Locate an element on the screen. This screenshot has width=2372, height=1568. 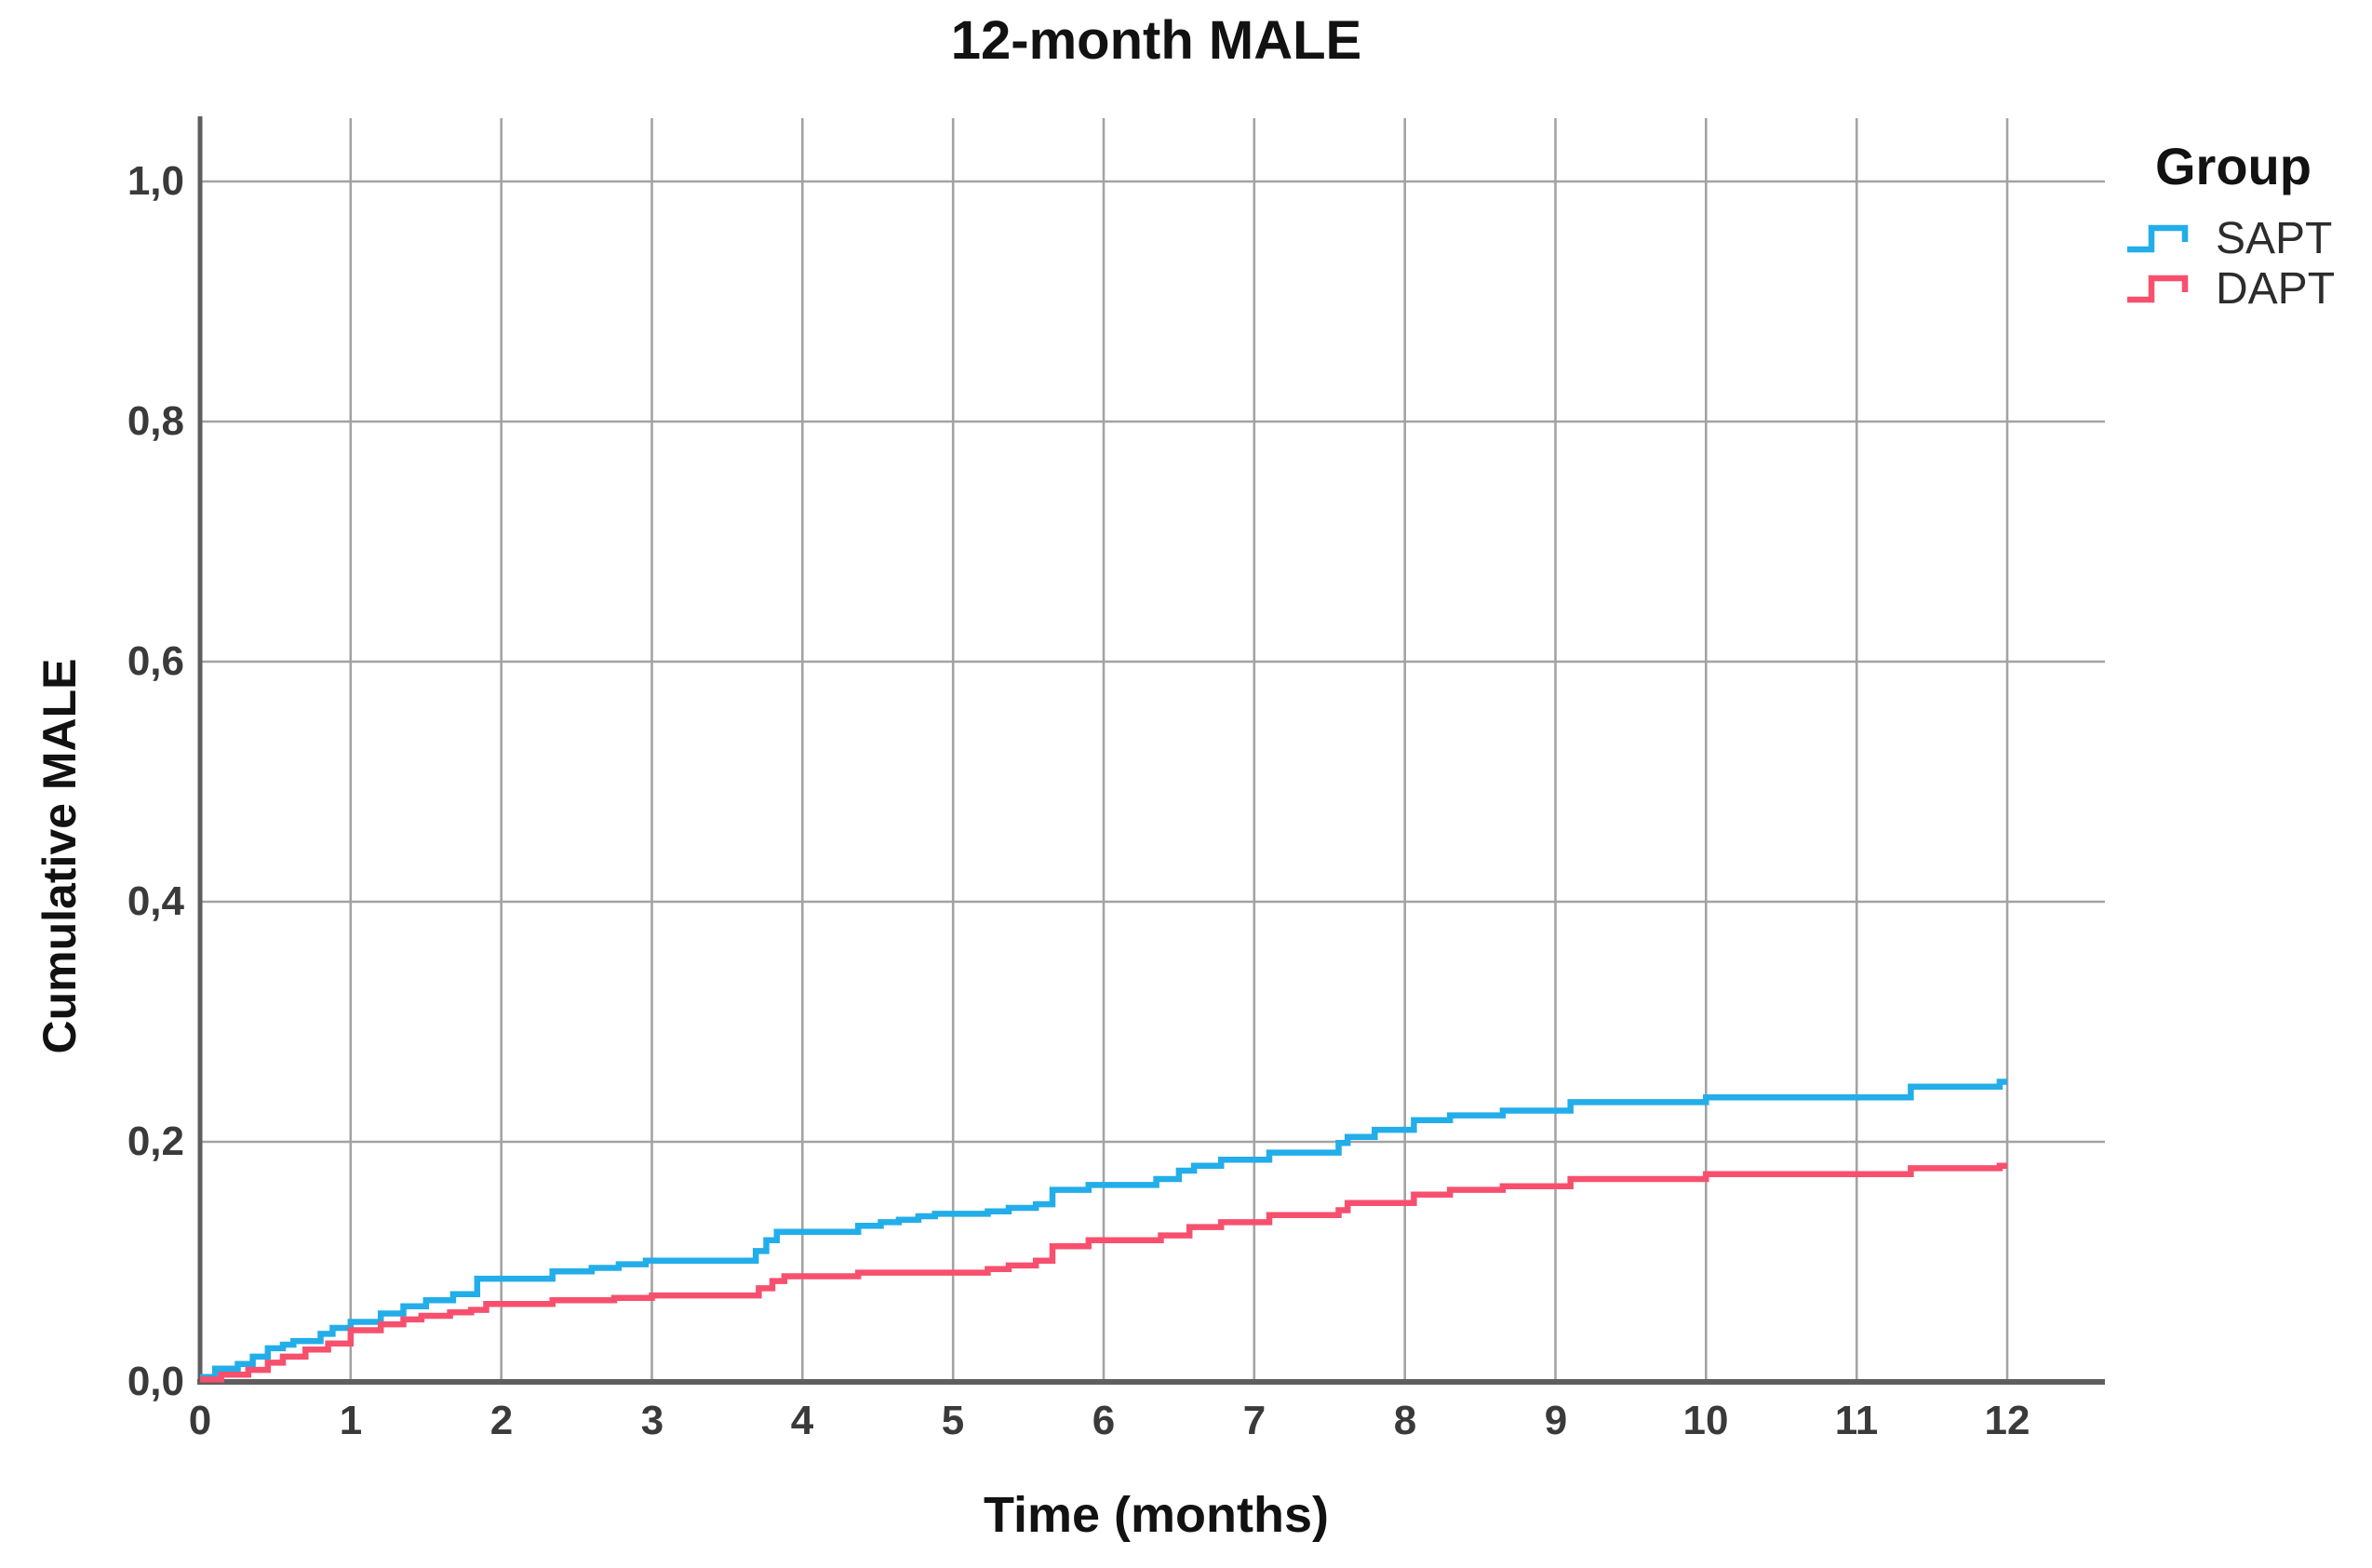
x-axis-title: Time (months) is located at coordinates (1156, 1515).